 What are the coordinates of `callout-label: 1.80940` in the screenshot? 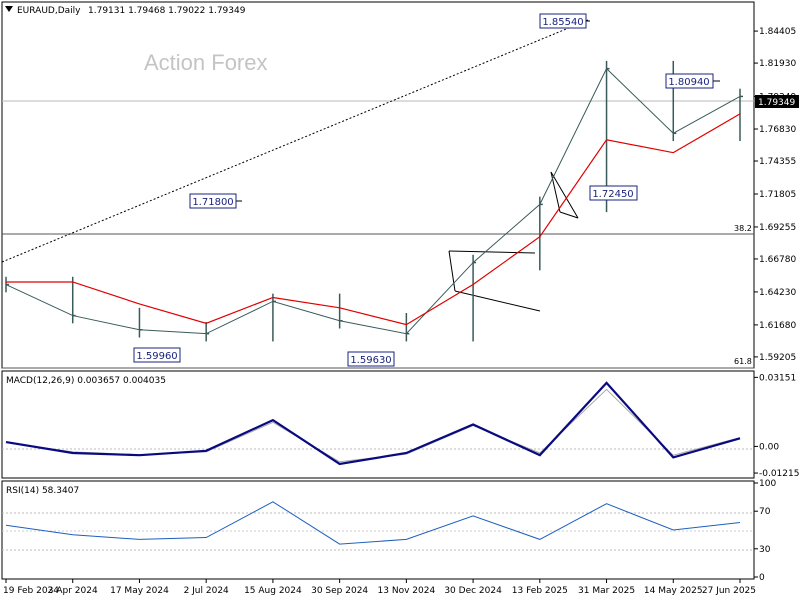 It's located at (688, 82).